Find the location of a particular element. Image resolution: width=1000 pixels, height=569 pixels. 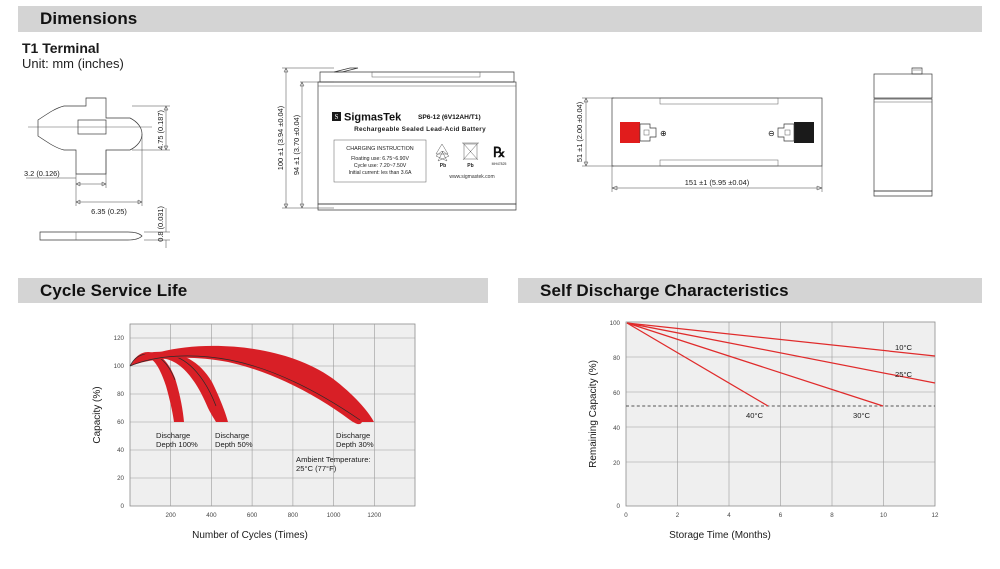

battery-side-view is located at coordinates (915, 142).